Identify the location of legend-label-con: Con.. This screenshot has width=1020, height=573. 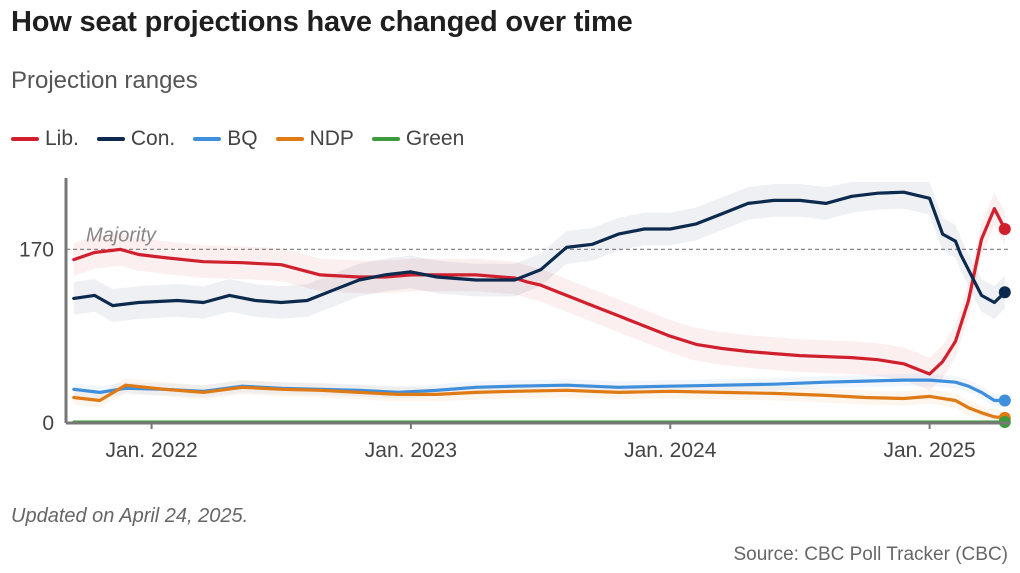
(153, 138).